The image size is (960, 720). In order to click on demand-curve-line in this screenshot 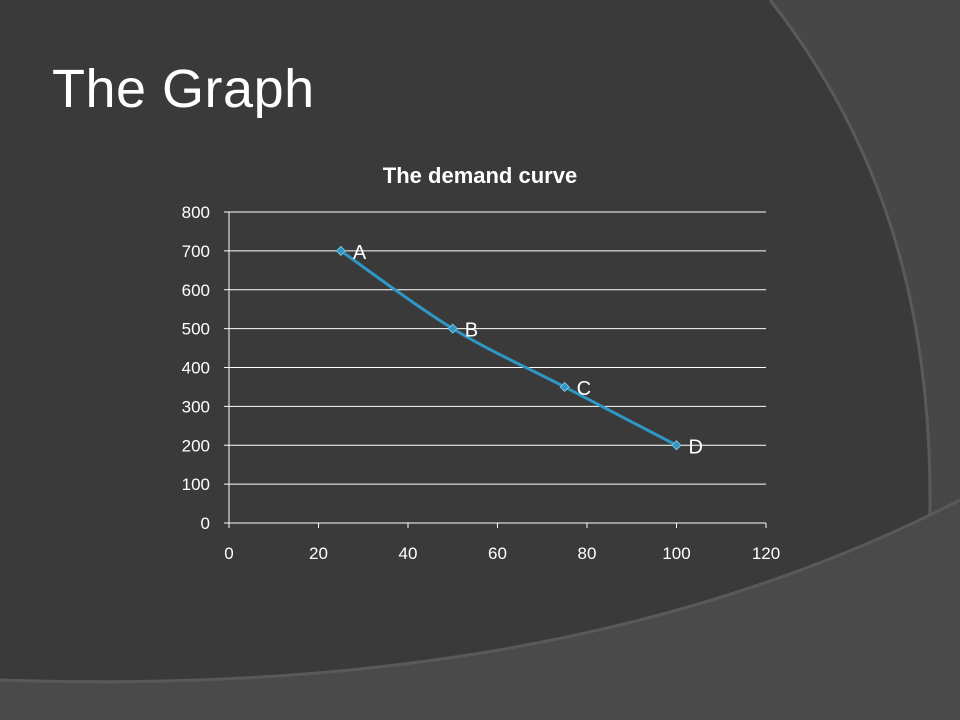, I will do `click(509, 348)`.